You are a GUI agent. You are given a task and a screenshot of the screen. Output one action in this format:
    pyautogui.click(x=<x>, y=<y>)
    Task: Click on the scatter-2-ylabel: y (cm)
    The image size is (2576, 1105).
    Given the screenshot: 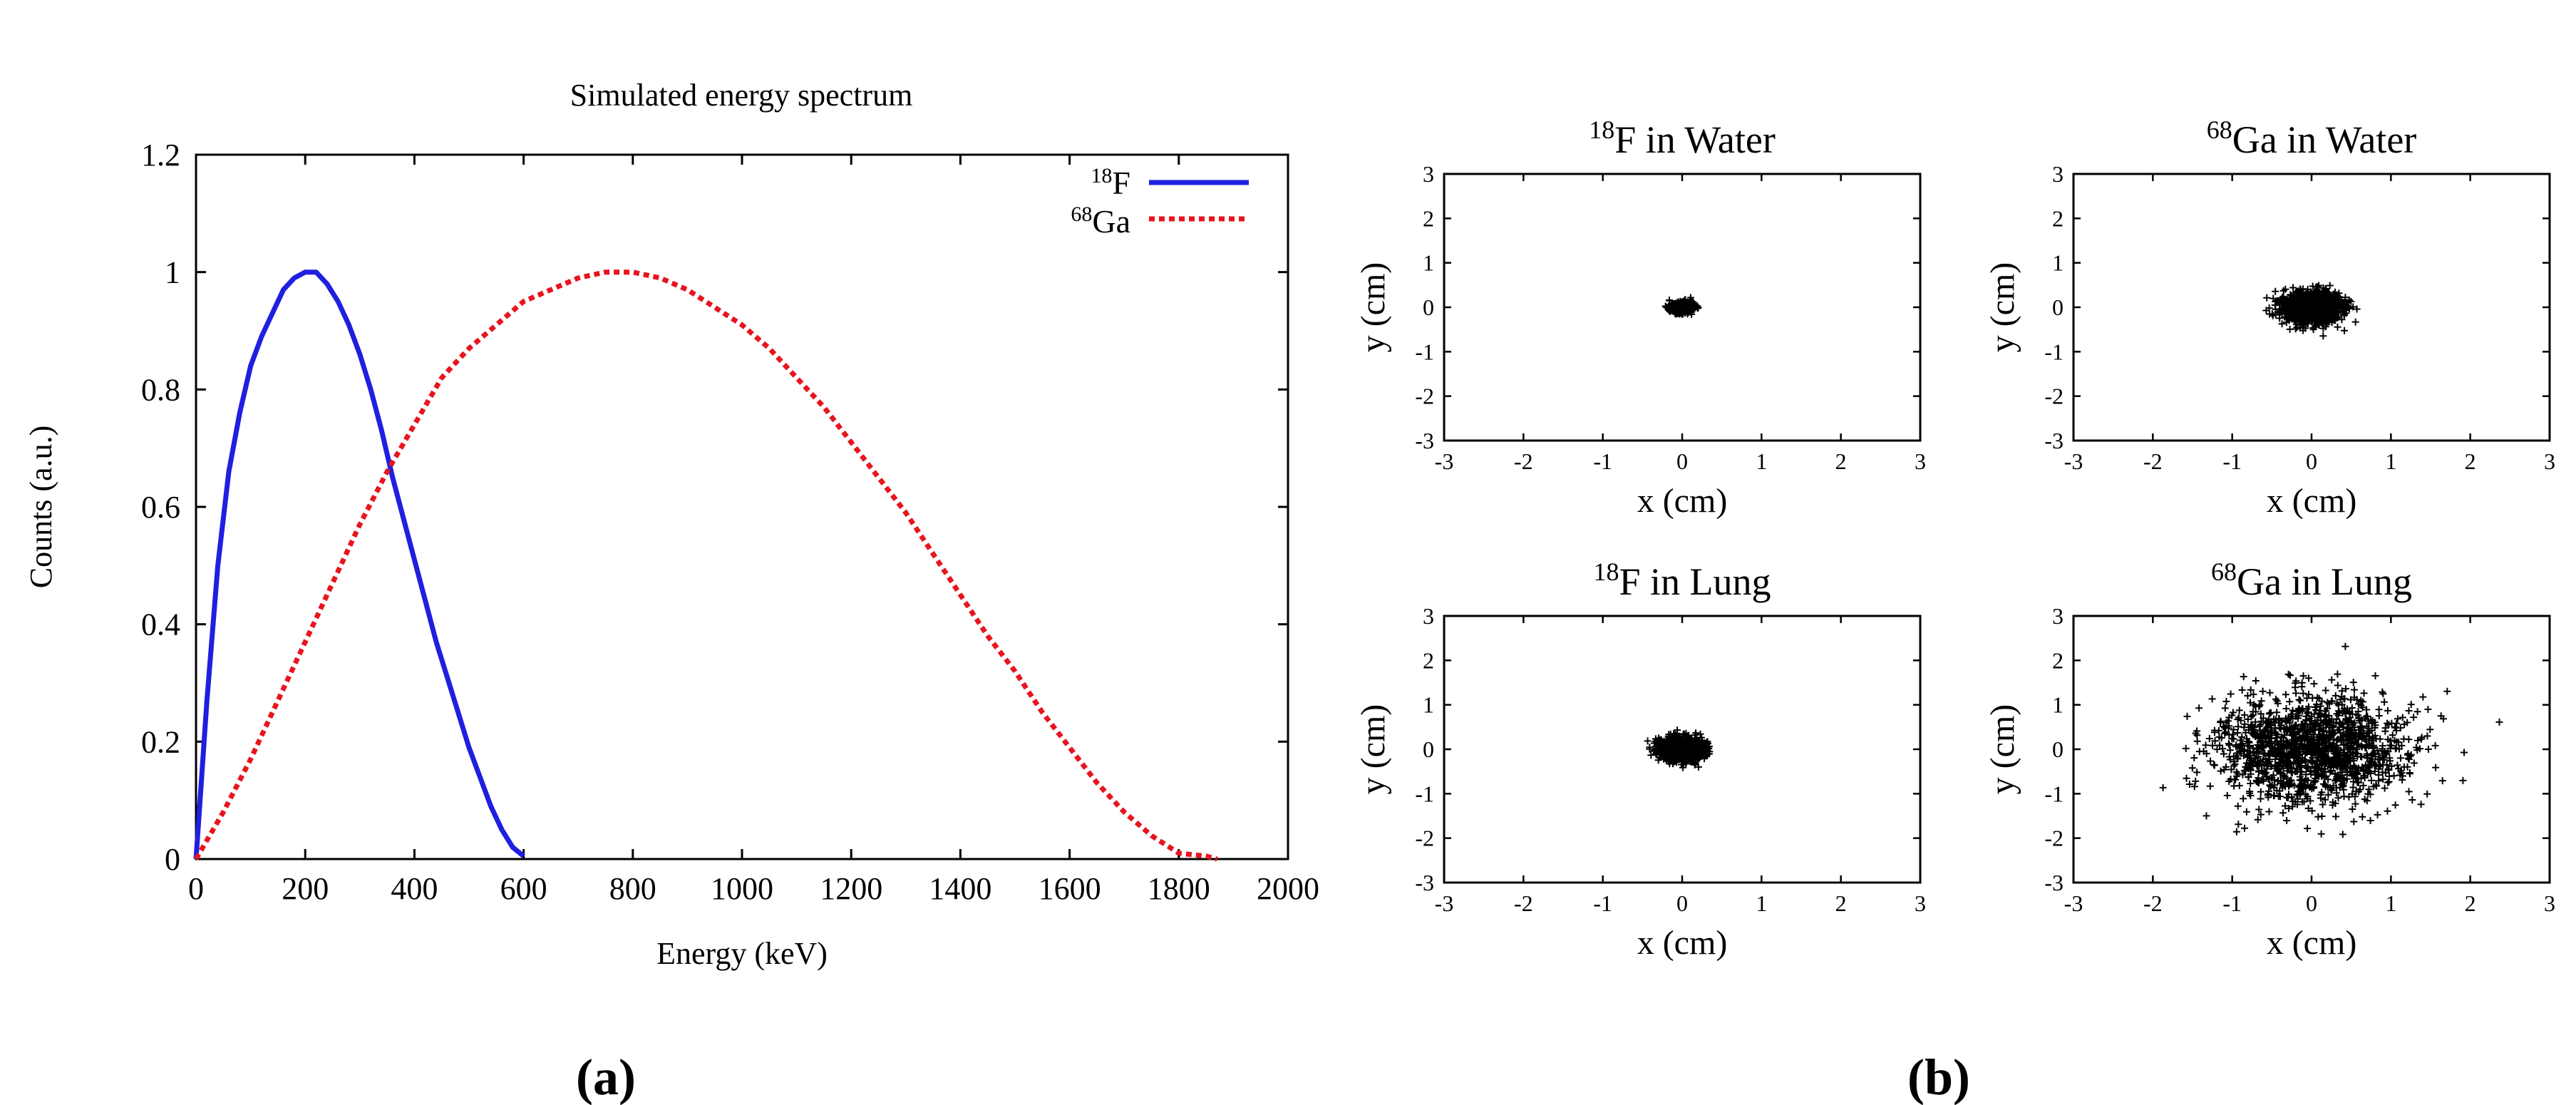 What is the action you would take?
    pyautogui.click(x=1373, y=749)
    